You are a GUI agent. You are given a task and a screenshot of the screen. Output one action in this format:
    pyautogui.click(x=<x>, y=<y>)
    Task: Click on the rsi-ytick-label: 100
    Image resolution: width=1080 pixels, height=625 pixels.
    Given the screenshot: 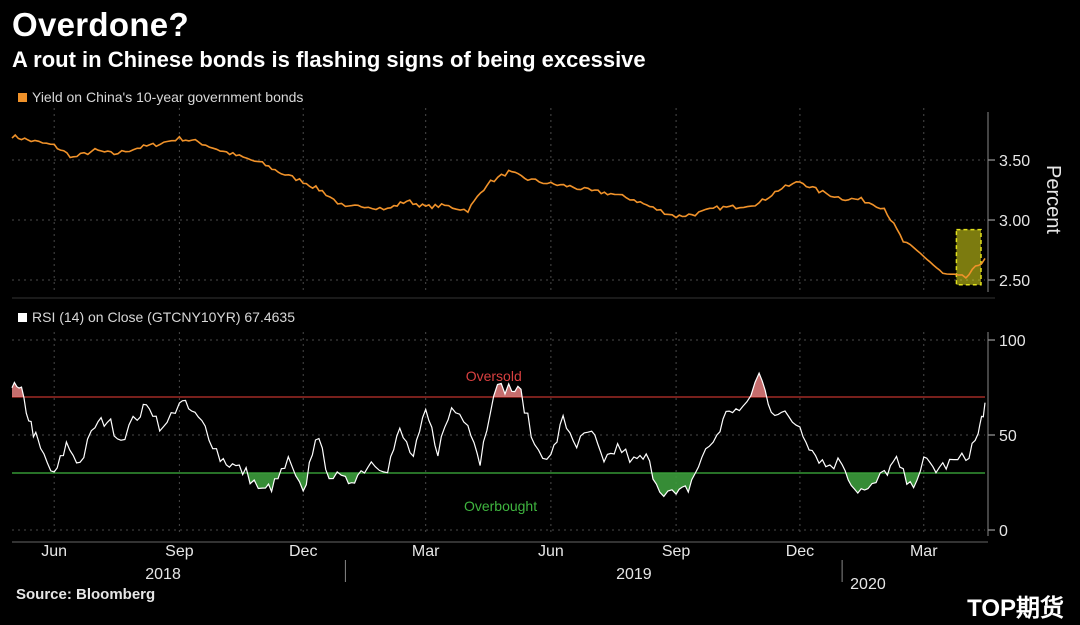 What is the action you would take?
    pyautogui.click(x=1012, y=341)
    